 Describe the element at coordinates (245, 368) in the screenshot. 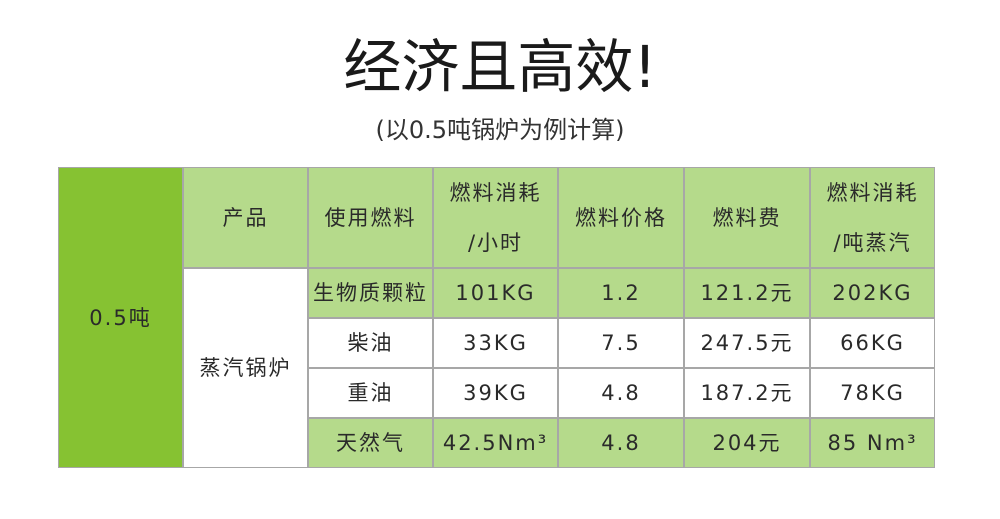

I see `group-cell: 蒸汽锅炉` at that location.